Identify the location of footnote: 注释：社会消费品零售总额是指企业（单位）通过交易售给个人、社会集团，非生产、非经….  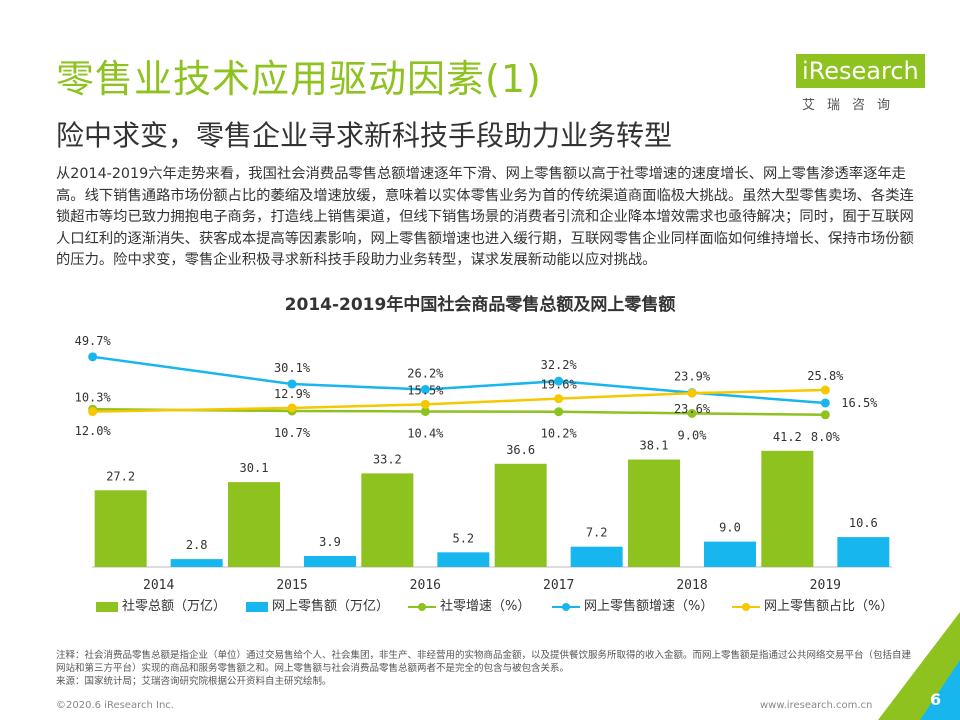
(486, 668).